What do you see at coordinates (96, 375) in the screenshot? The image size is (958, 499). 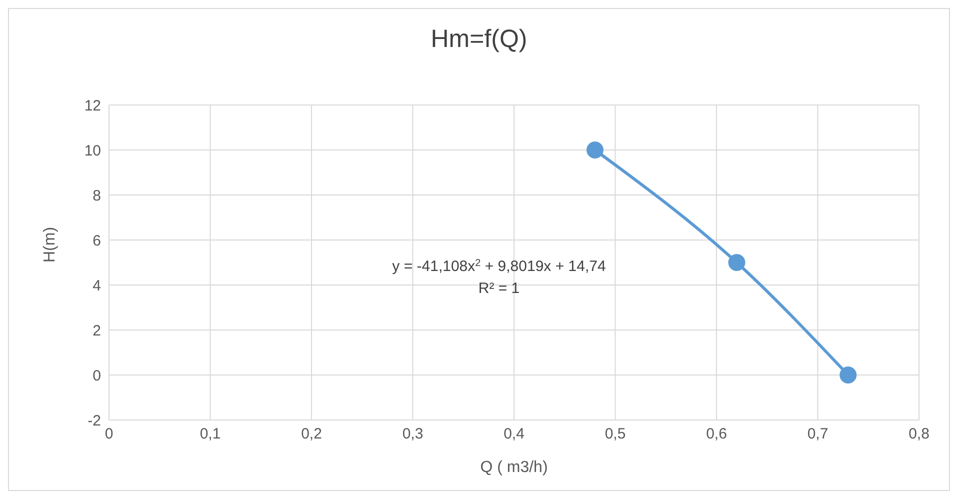 I see `y-tick-label: 0` at bounding box center [96, 375].